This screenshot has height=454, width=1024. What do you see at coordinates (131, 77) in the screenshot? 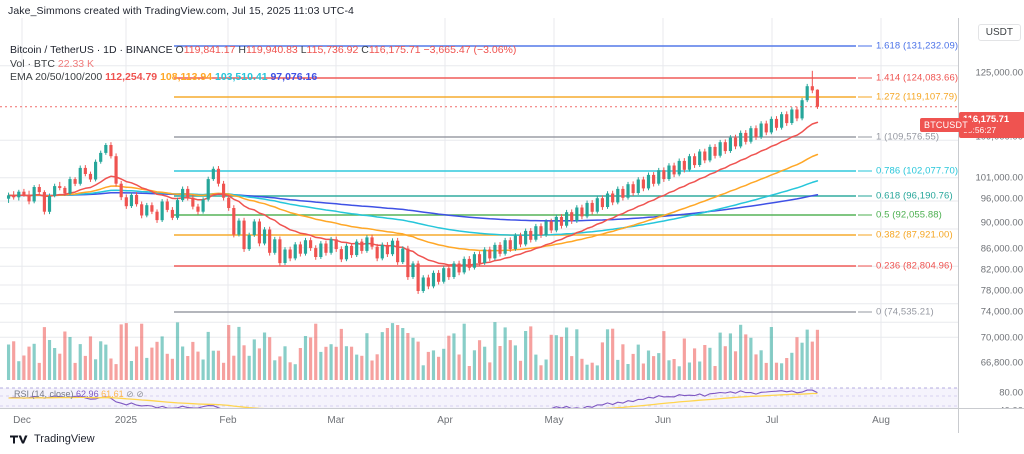
I see `legend-ema20-value: 112,254.79` at bounding box center [131, 77].